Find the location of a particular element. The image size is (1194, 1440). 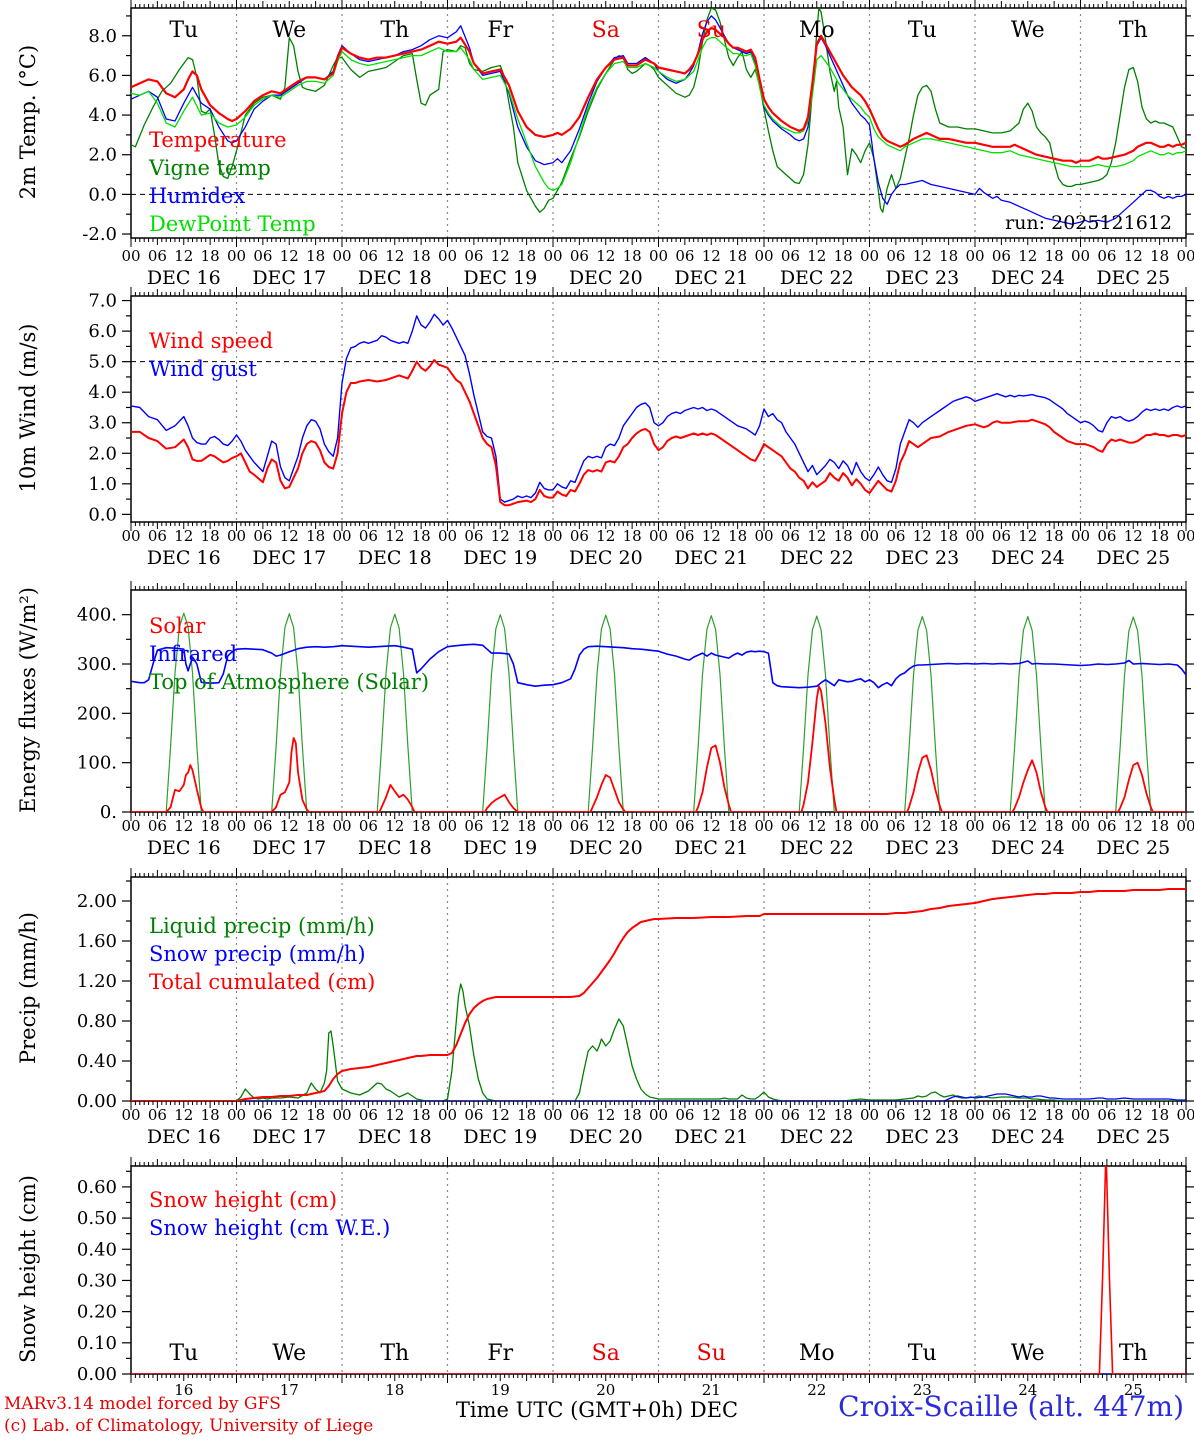

dow-label: Fr is located at coordinates (500, 1353).